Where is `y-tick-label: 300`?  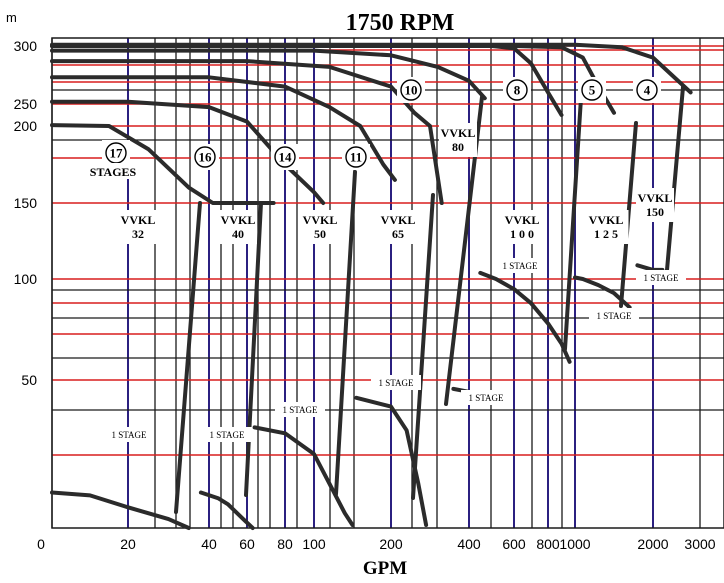
y-tick-label: 300 is located at coordinates (26, 46).